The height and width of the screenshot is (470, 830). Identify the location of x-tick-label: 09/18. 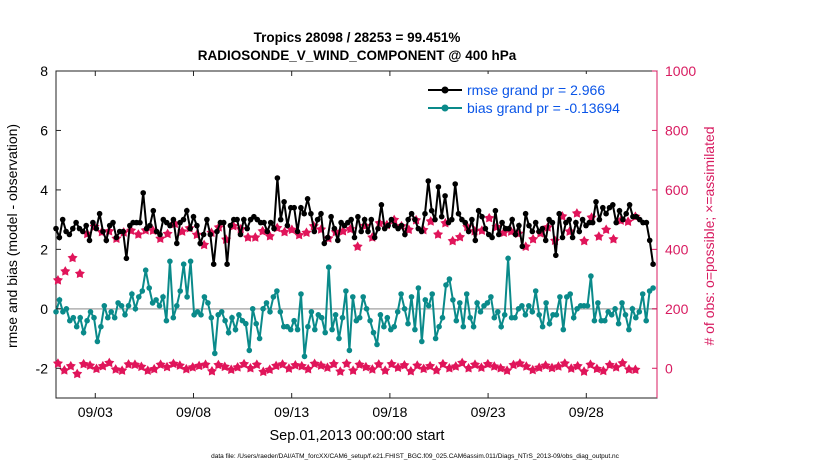
(389, 412).